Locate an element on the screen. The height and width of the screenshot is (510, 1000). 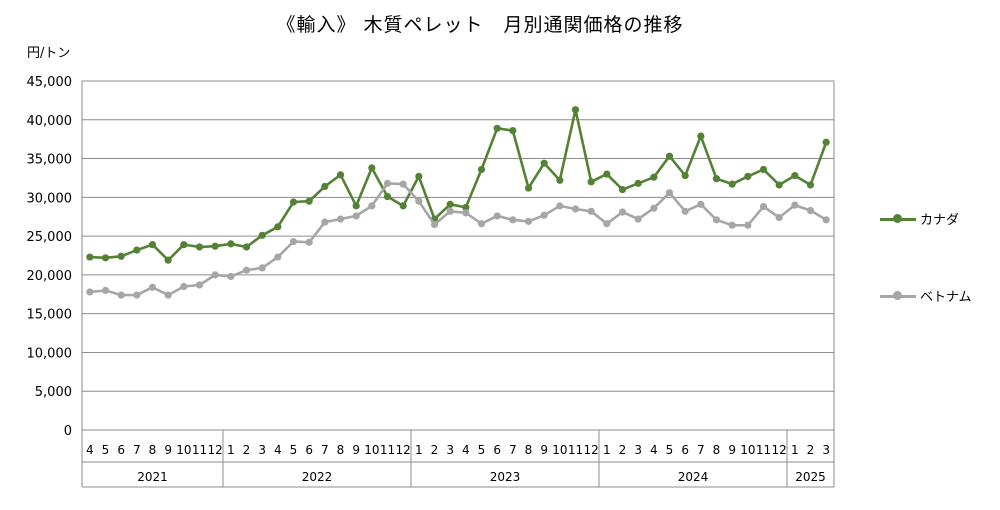
legend-swatch-canada is located at coordinates (898, 219).